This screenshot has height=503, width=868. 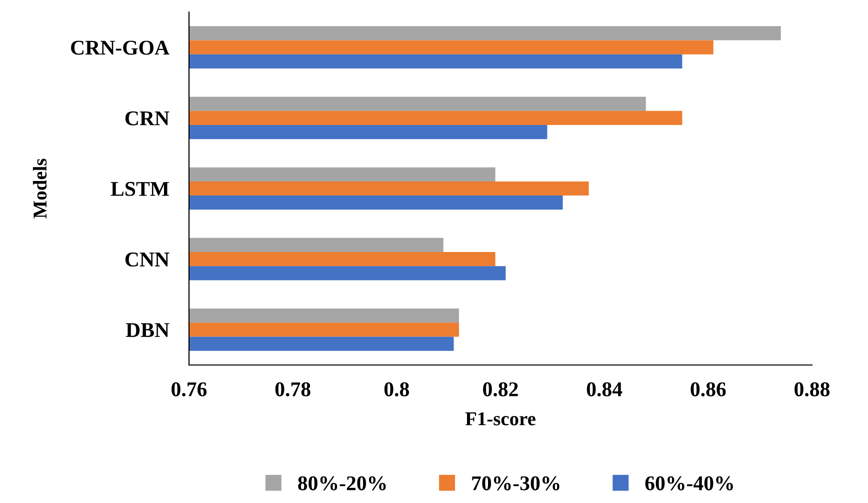 What do you see at coordinates (604, 389) in the screenshot?
I see `x-tick-label: 0.84` at bounding box center [604, 389].